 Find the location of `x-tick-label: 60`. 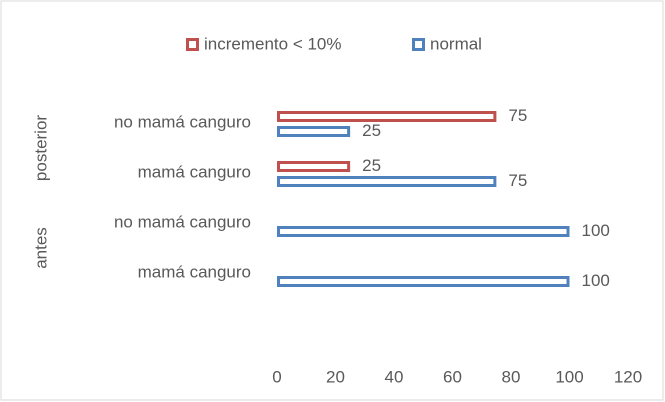

x-tick-label: 60 is located at coordinates (452, 376).